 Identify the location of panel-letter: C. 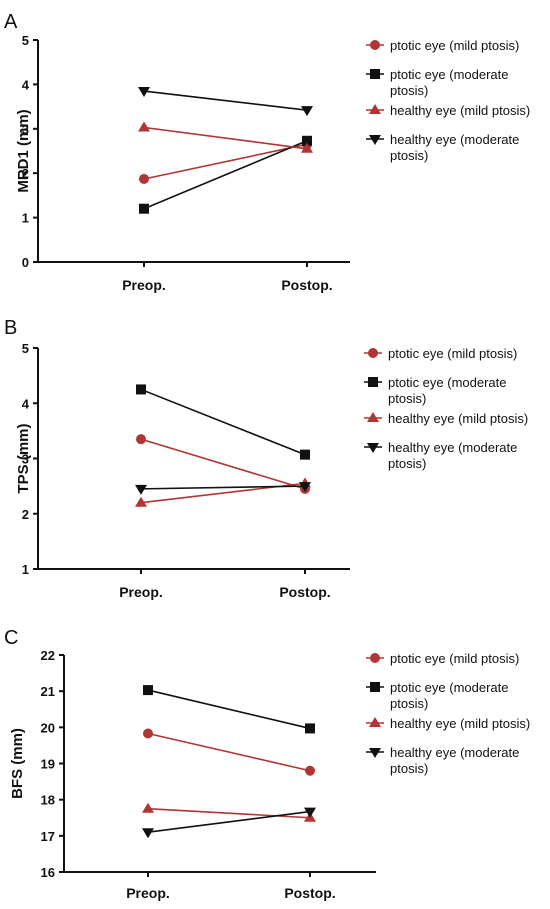
(11, 638).